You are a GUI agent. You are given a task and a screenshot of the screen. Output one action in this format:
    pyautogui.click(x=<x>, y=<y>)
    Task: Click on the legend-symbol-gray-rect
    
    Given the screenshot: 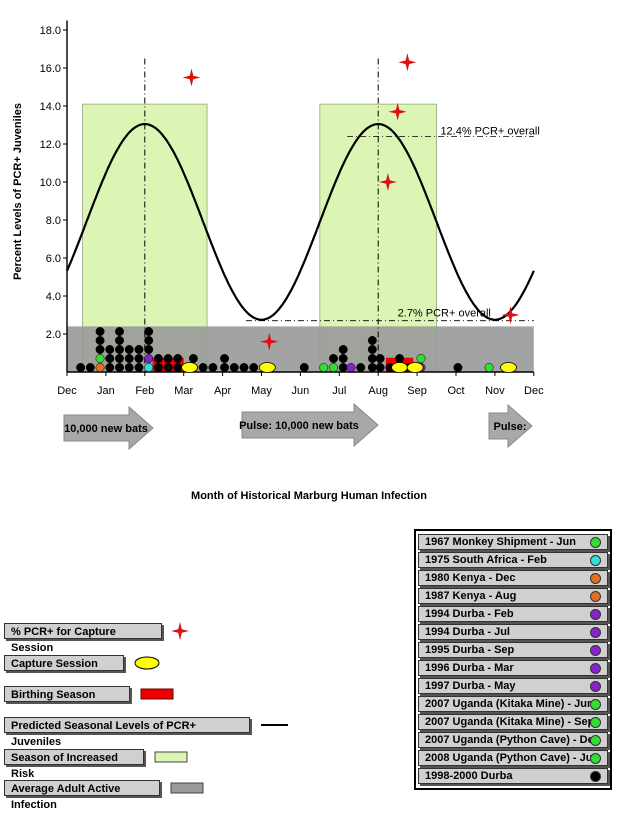 What is the action you would take?
    pyautogui.click(x=187, y=788)
    